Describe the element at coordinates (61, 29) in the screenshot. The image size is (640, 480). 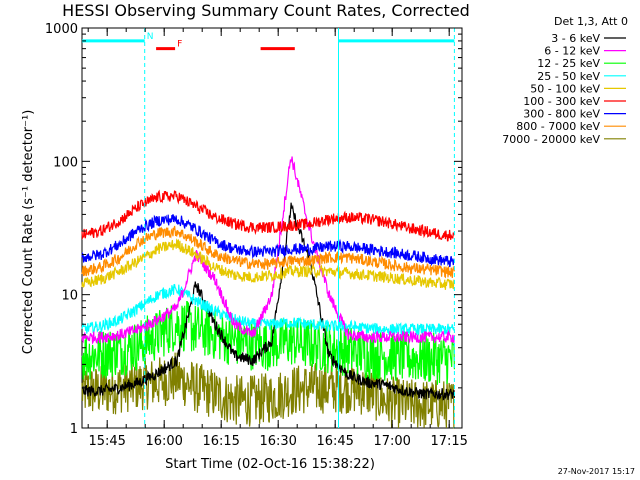
I see `y-tick-label-3: 1000` at that location.